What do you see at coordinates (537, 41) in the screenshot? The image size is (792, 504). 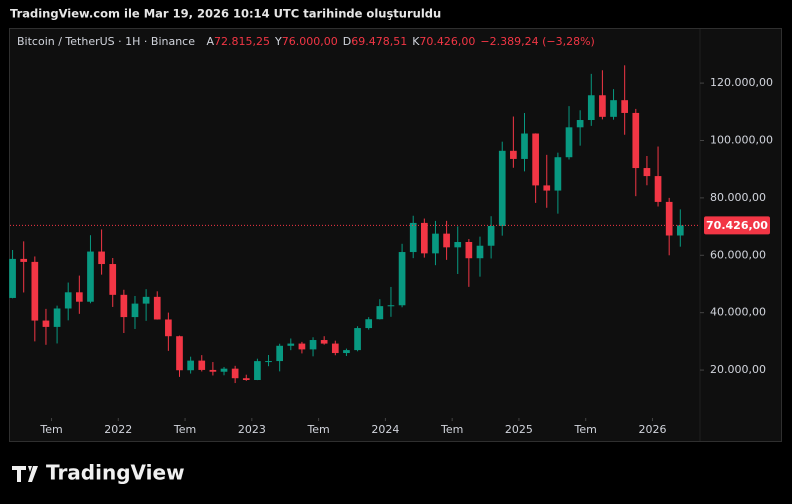 I see `change: −2.389,24 (−3,28%)` at bounding box center [537, 41].